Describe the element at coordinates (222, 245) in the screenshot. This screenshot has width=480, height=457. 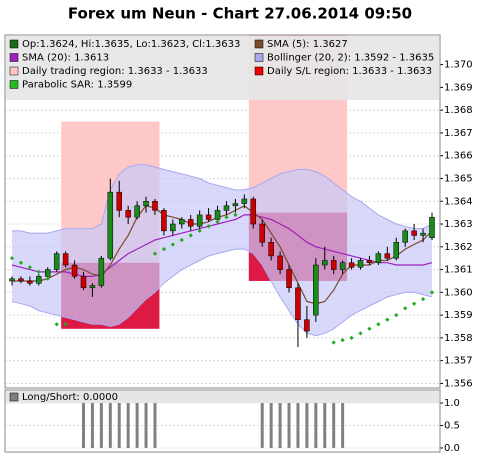
I see `indicator-line` at that location.